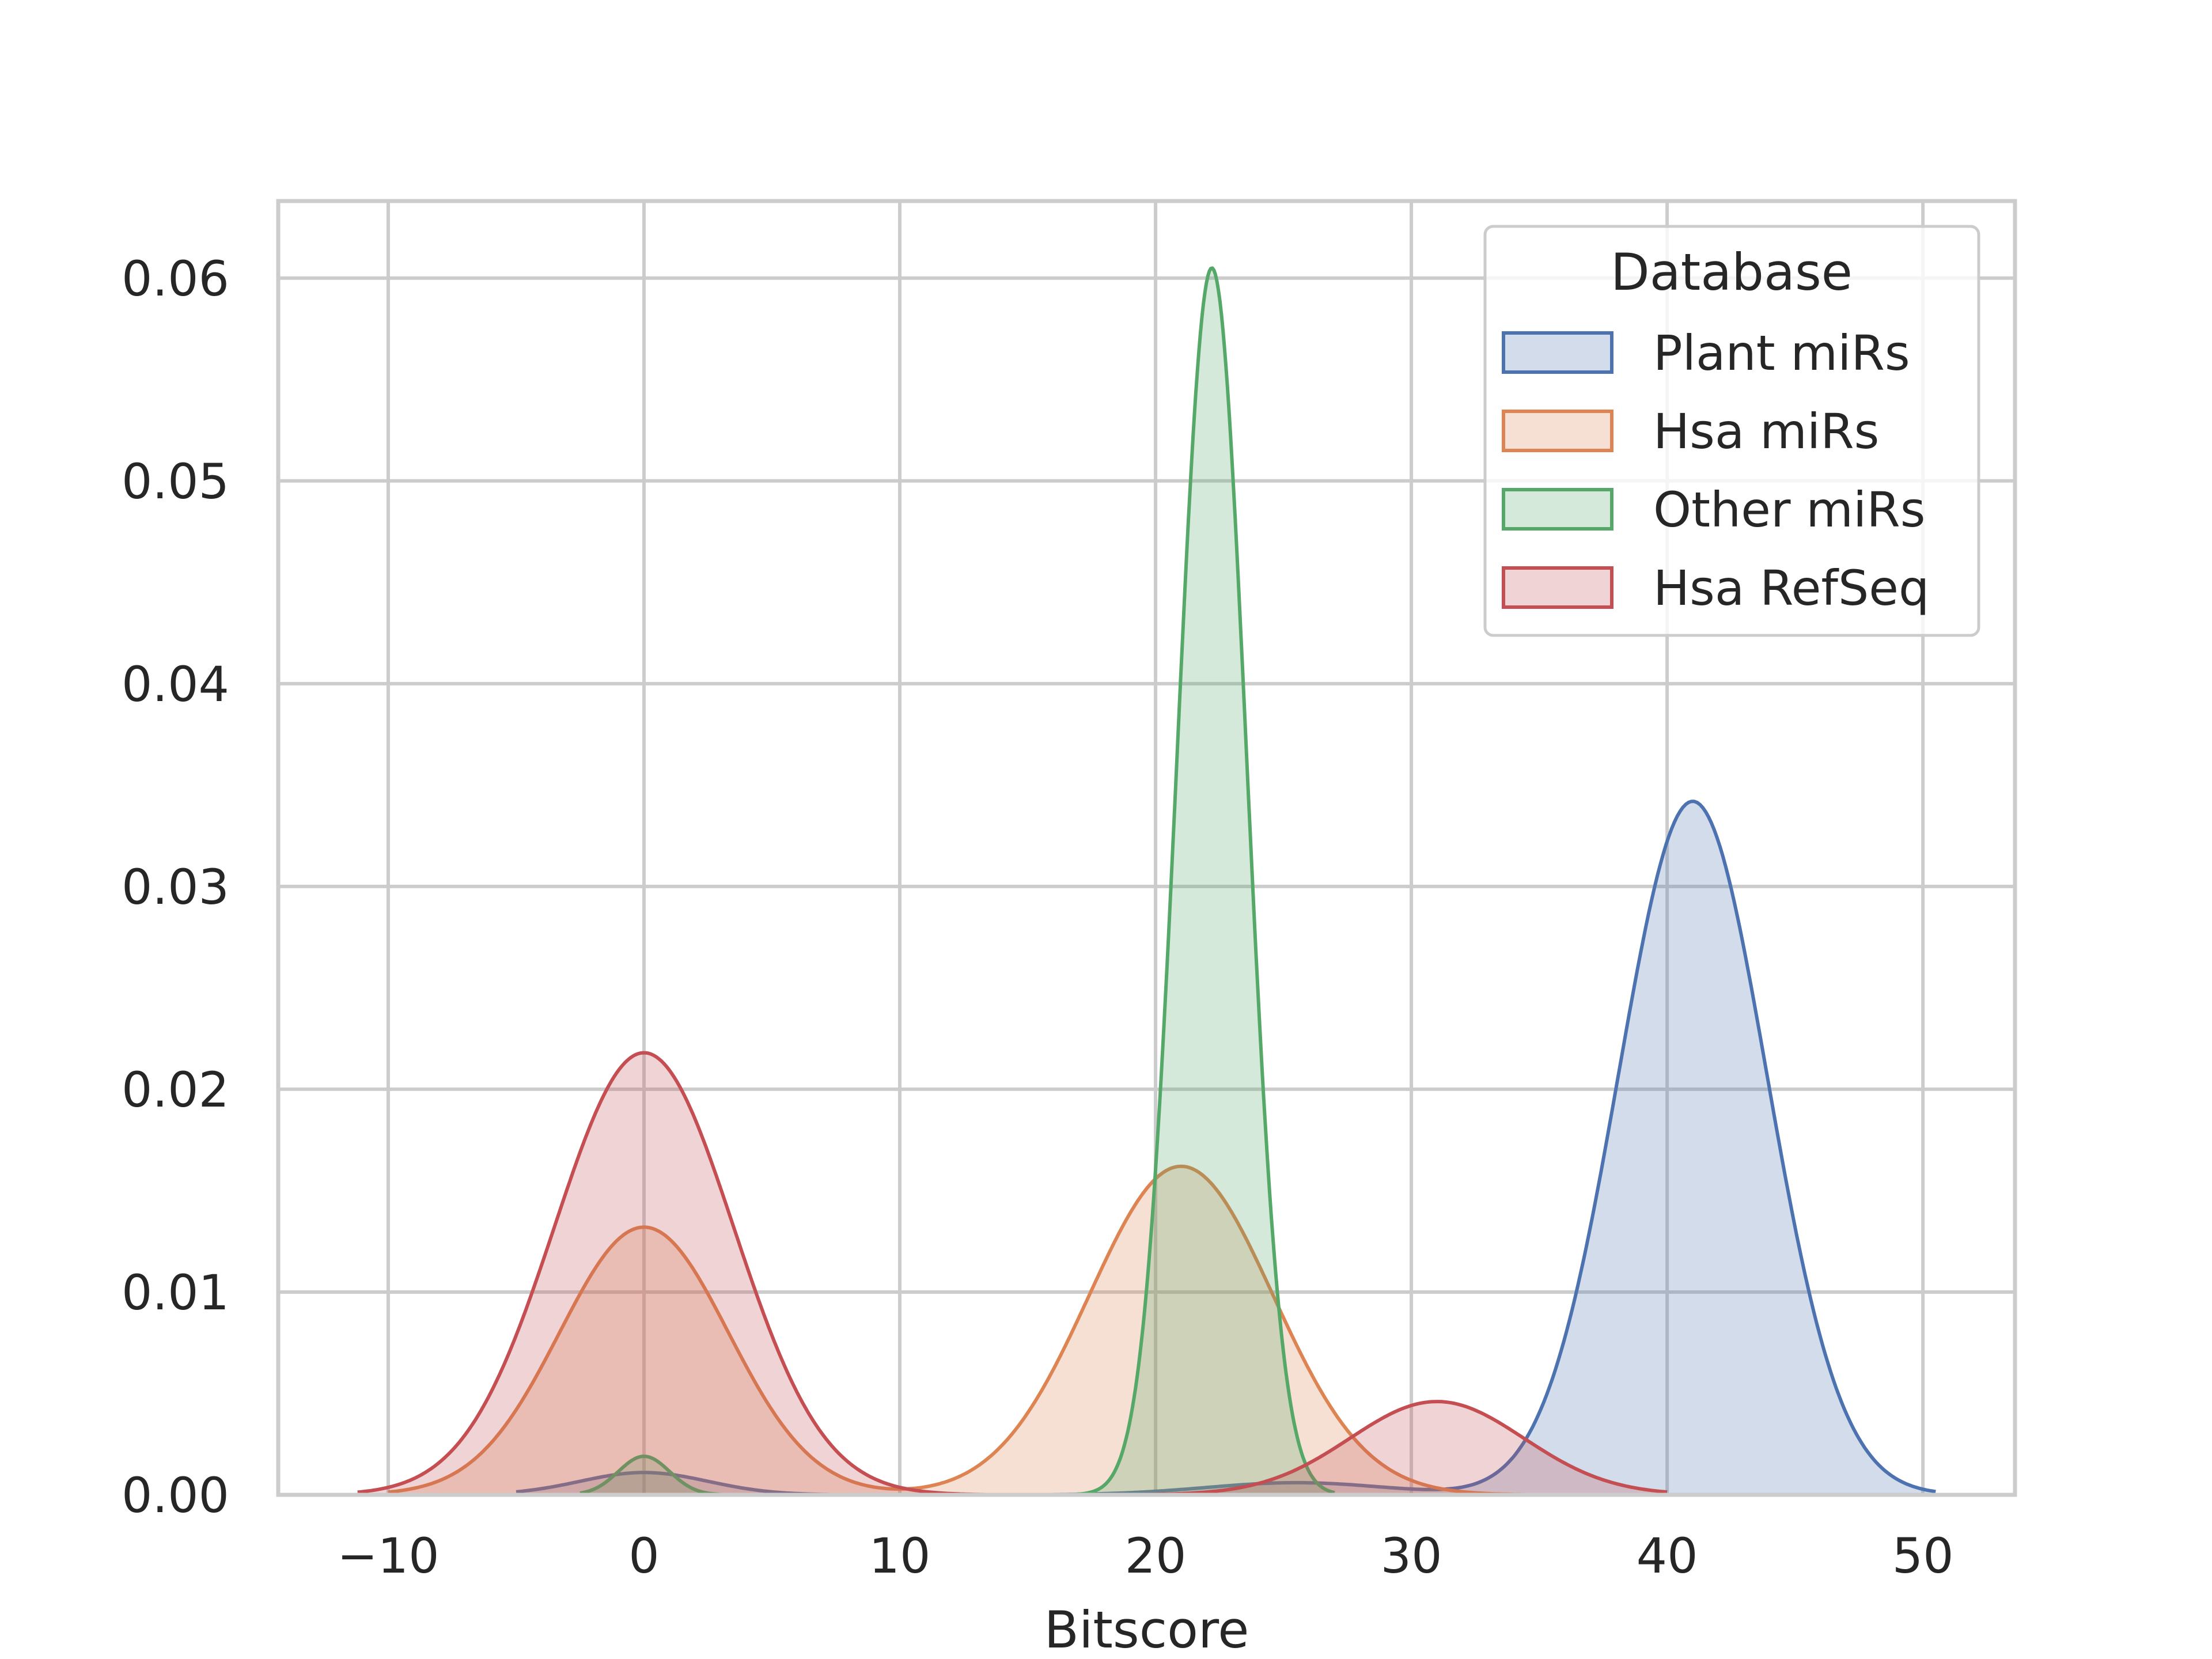 This screenshot has width=2212, height=1659. Describe the element at coordinates (175, 1090) in the screenshot. I see `y-tick-label: 0.02` at that location.